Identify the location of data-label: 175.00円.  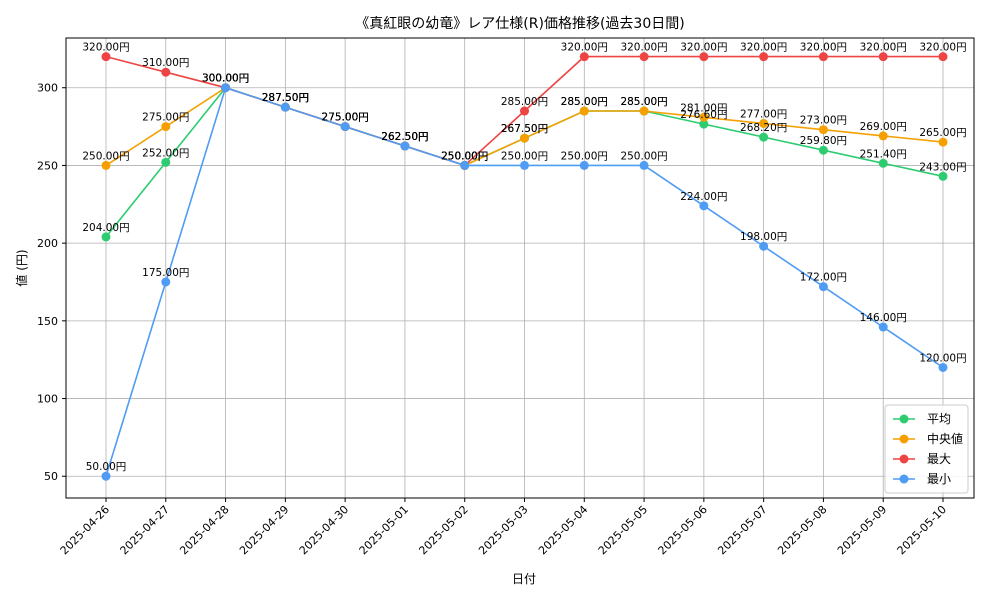
(165, 273).